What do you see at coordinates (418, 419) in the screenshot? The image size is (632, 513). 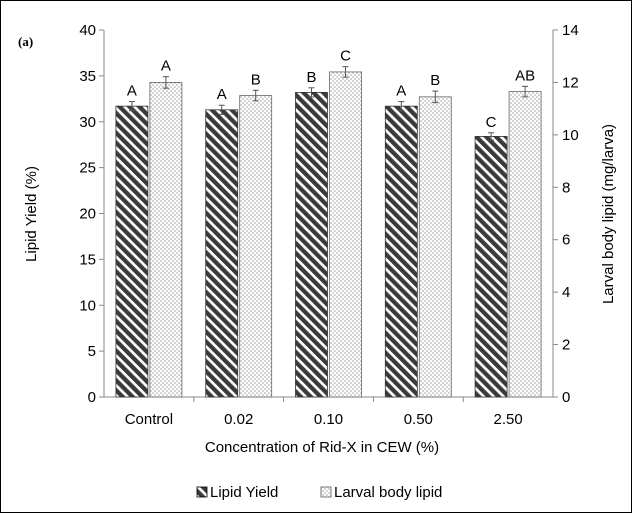 I see `x-tick-label: 0.50` at bounding box center [418, 419].